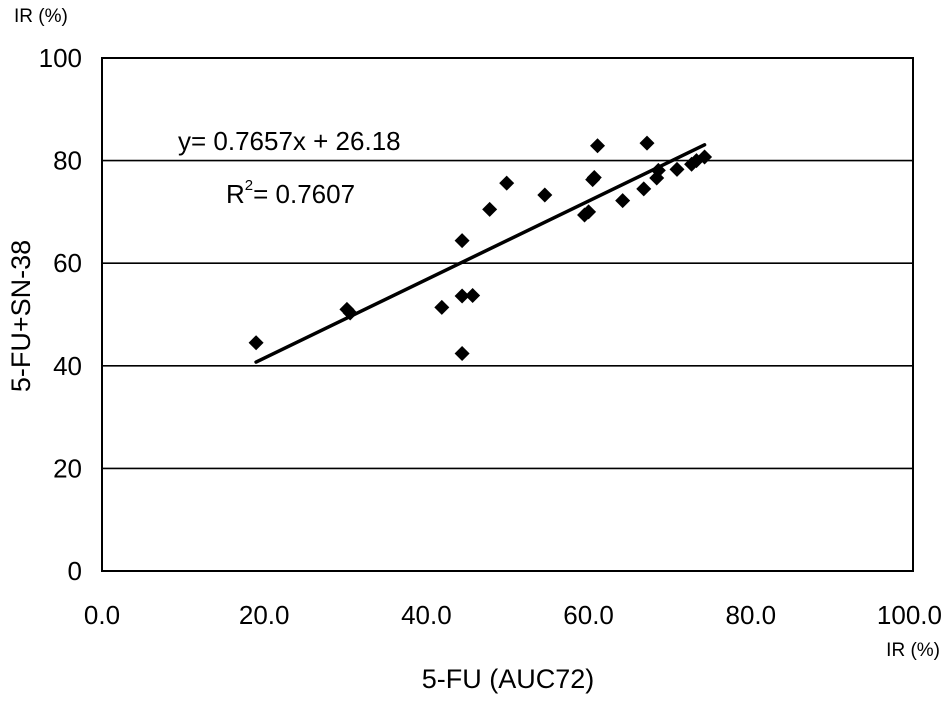  I want to click on trendline-equation: y= 0.7657x + 26.18, so click(289, 141).